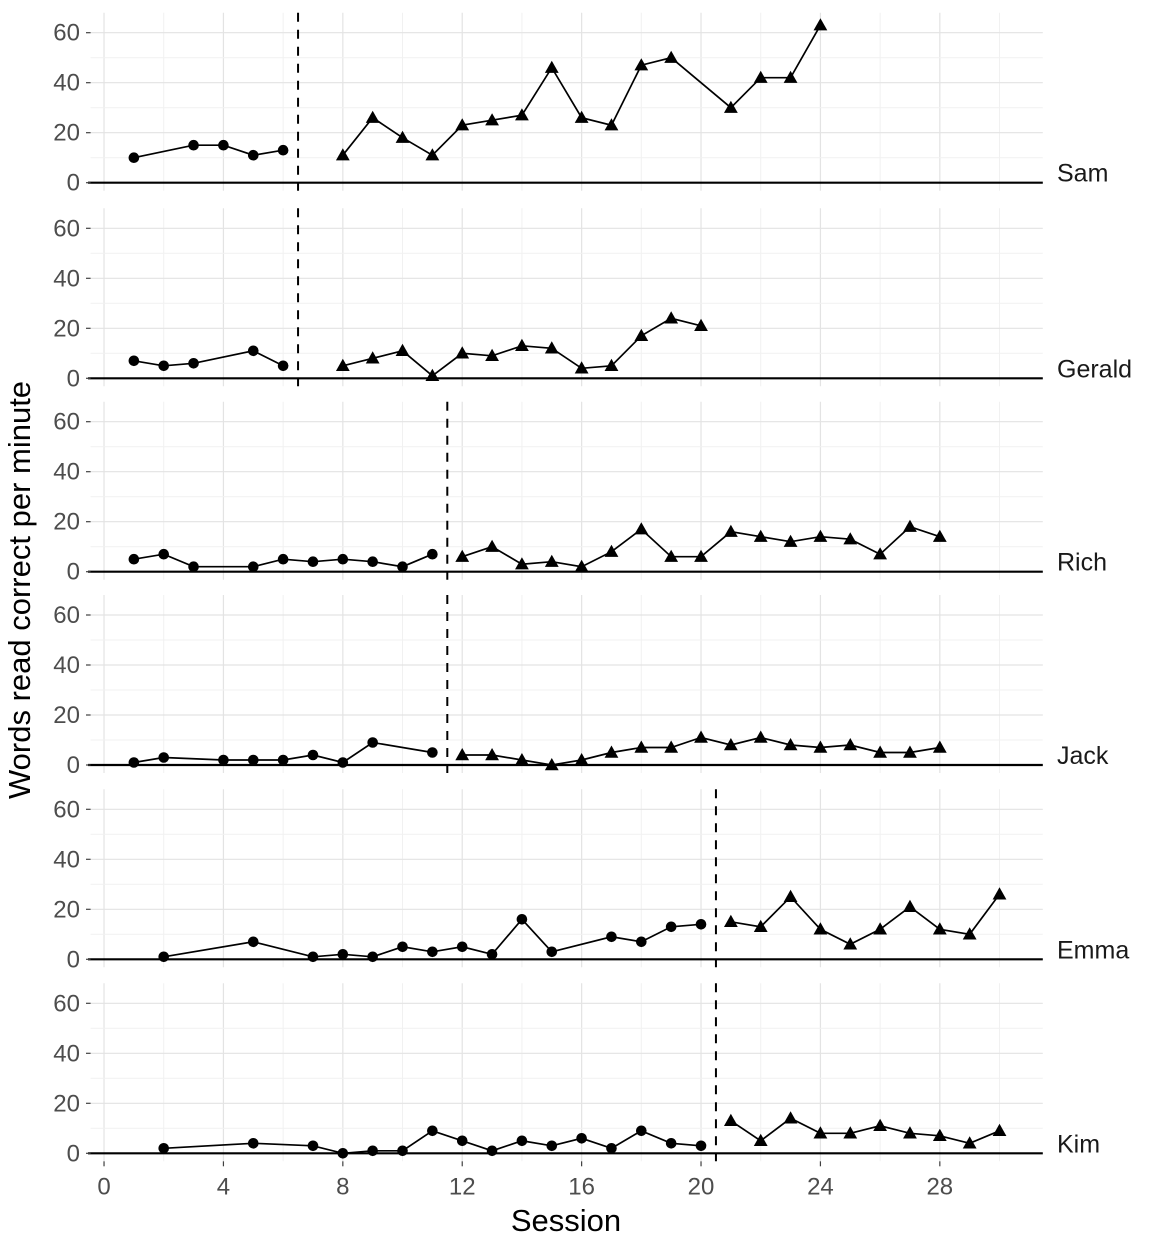 This screenshot has width=1152, height=1248. What do you see at coordinates (19, 590) in the screenshot?
I see `y-axis-title: Words read correct per minute` at bounding box center [19, 590].